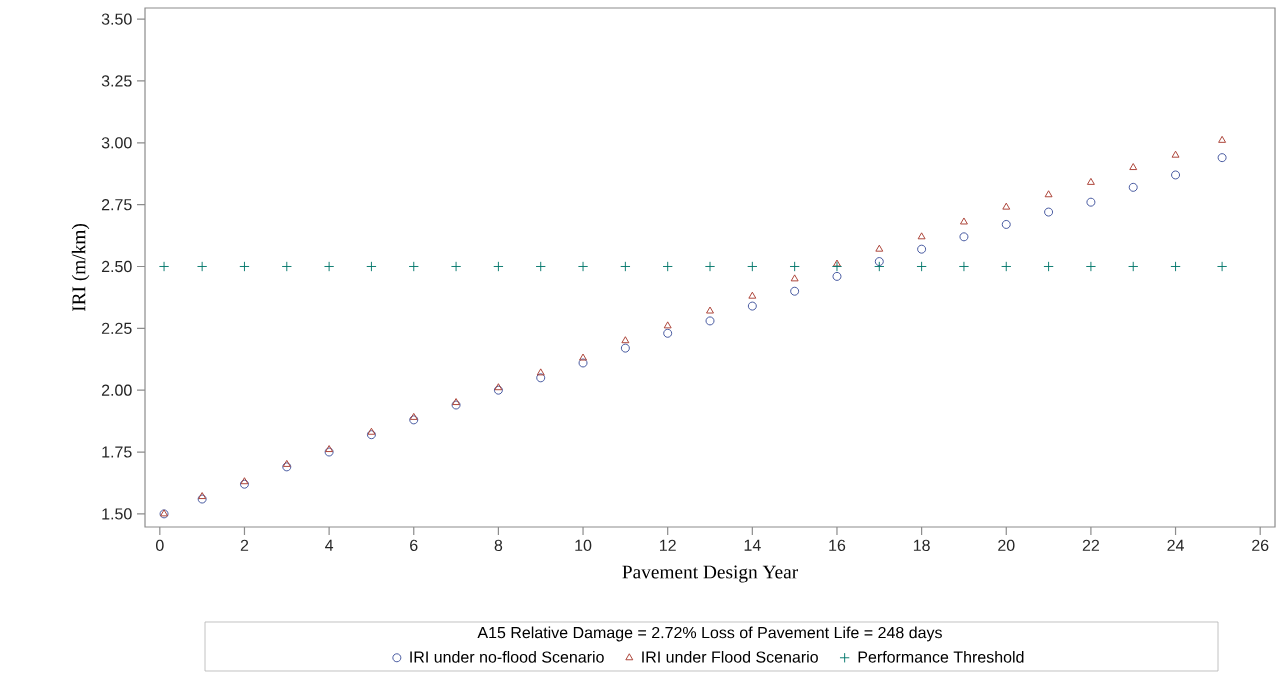 The width and height of the screenshot is (1288, 673). What do you see at coordinates (116, 81) in the screenshot?
I see `y-tick-label: 3.25` at bounding box center [116, 81].